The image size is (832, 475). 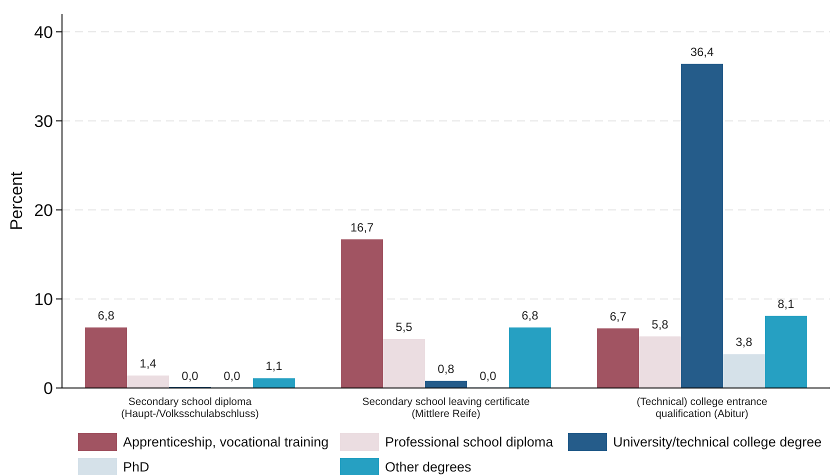 I want to click on x-tick-label: Secondary school diploma (Haupt-/Volksschulabschluss), so click(x=190, y=408).